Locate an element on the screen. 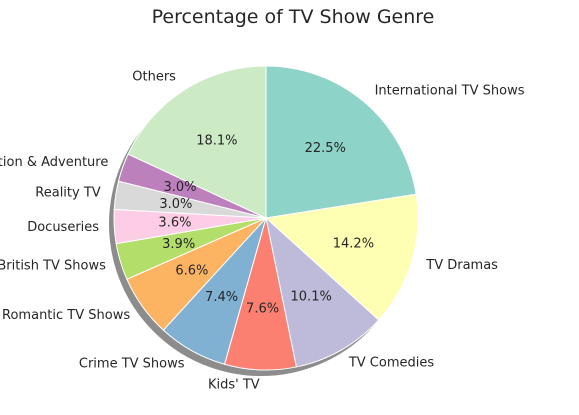 Image resolution: width=579 pixels, height=415 pixels. category-label-international-tv-shows: International TV Shows is located at coordinates (450, 90).